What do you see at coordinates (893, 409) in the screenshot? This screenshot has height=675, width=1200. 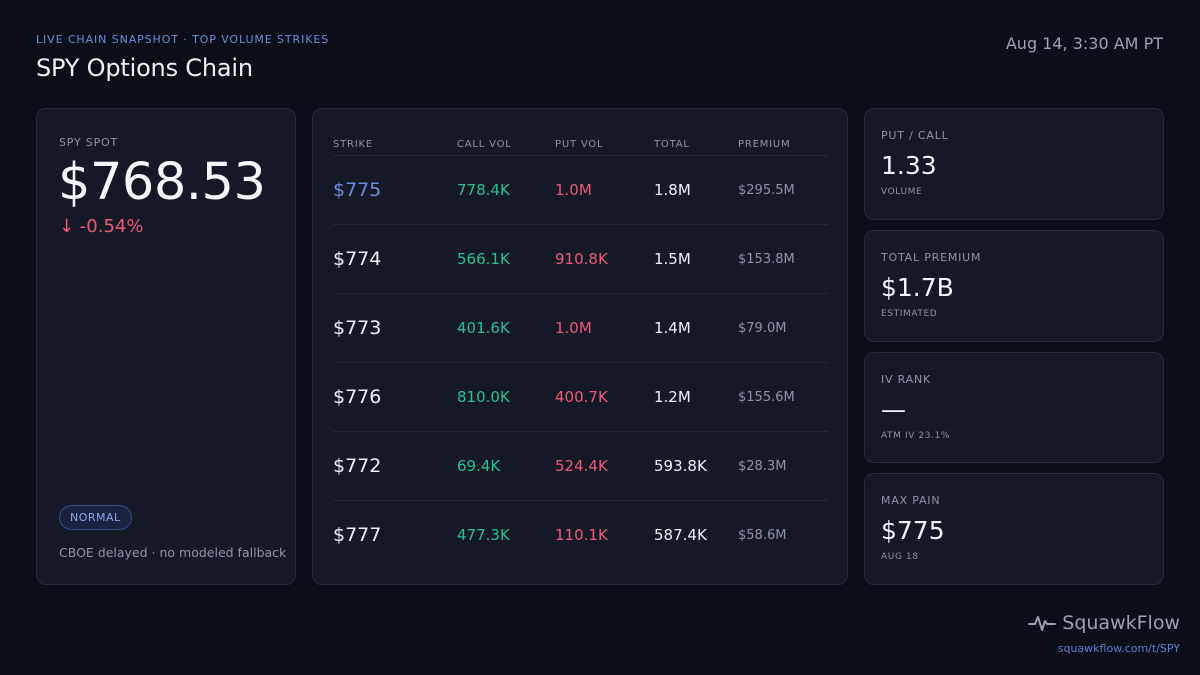 I see `iv-rank-value: —` at bounding box center [893, 409].